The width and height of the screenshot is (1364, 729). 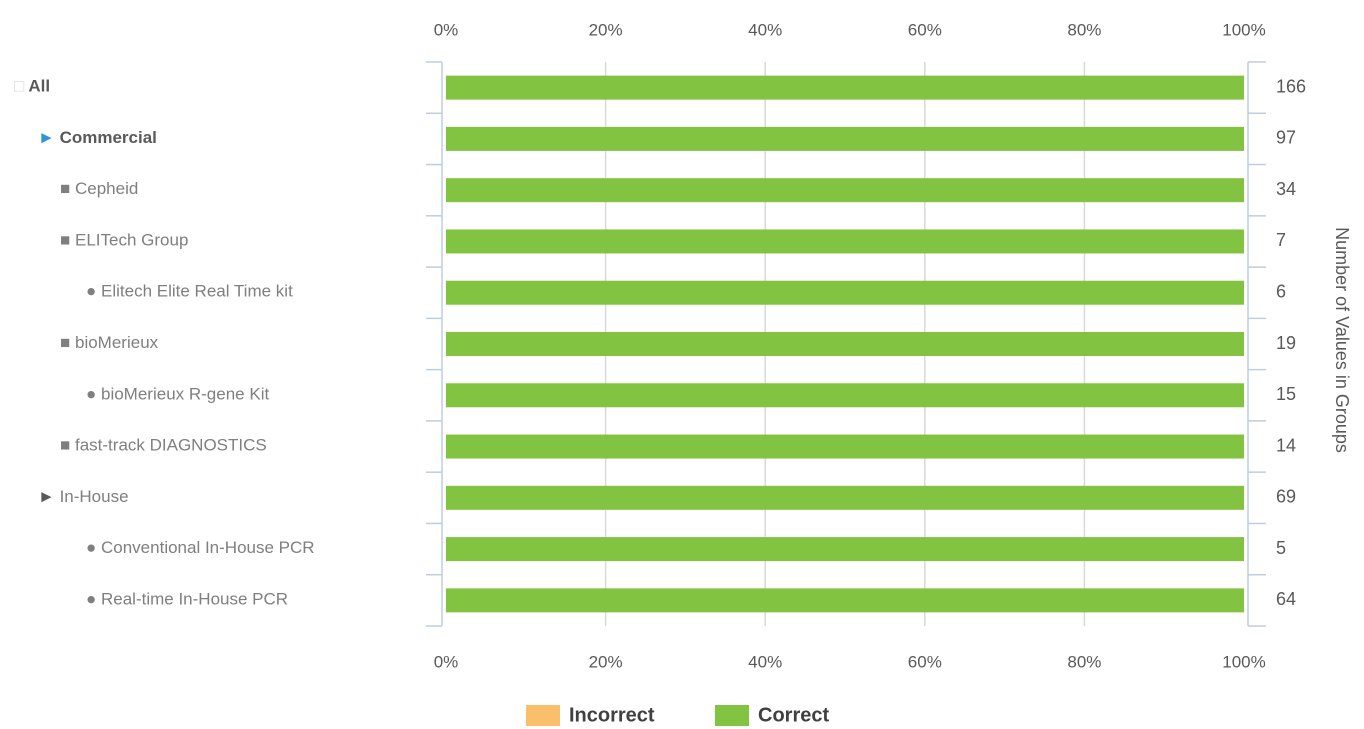 I want to click on x-tick-label-top: 40%, so click(x=765, y=29).